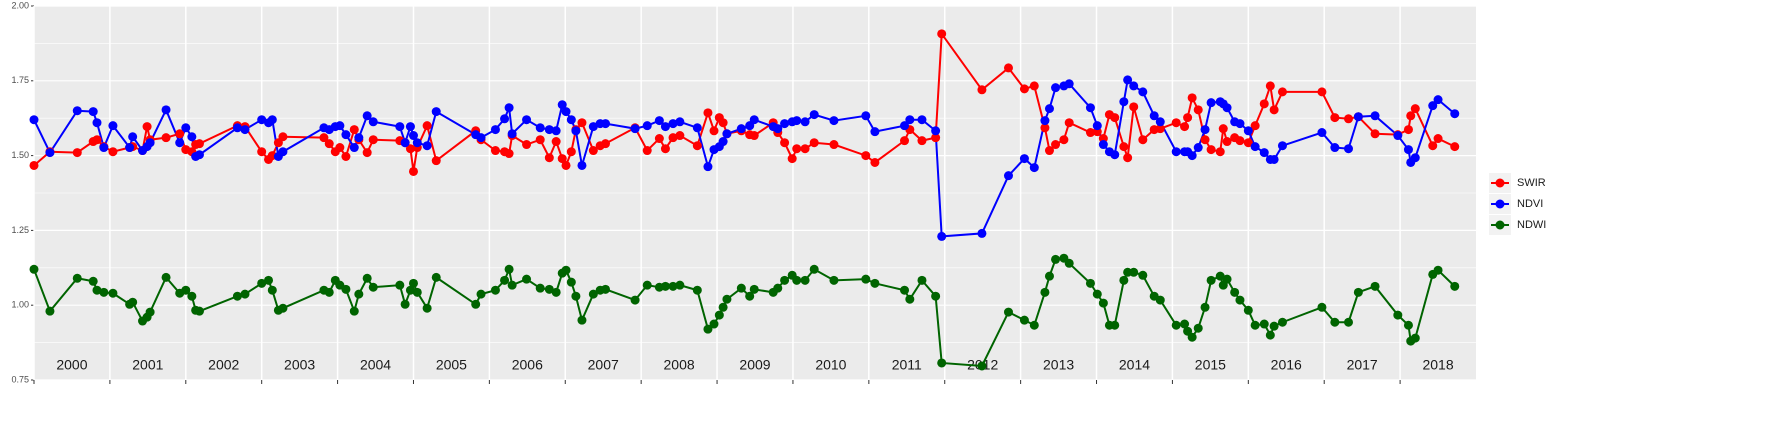 Image resolution: width=1773 pixels, height=442 pixels. I want to click on x-tick-label: 2016, so click(1286, 365).